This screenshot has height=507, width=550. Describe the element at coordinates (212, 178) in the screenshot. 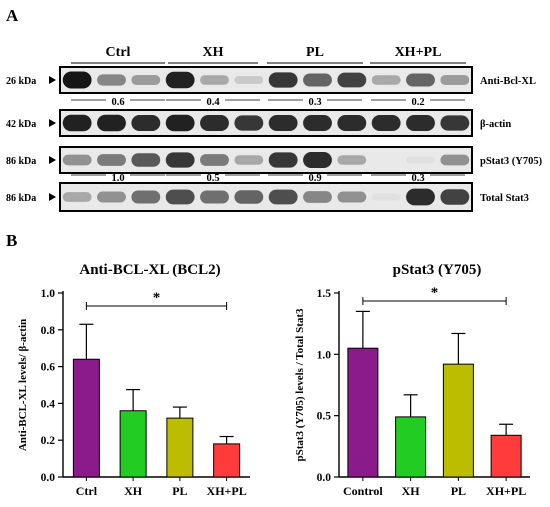

I see `ratio-label: 0.5` at that location.